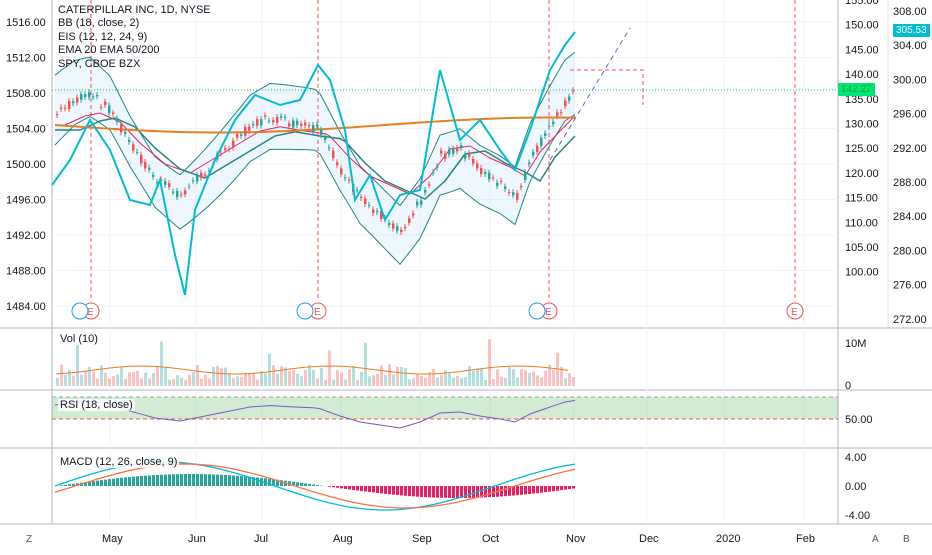 The height and width of the screenshot is (555, 932). I want to click on symbol-title: CATERPILLAR INC, 1D, NYSE, so click(134, 10).